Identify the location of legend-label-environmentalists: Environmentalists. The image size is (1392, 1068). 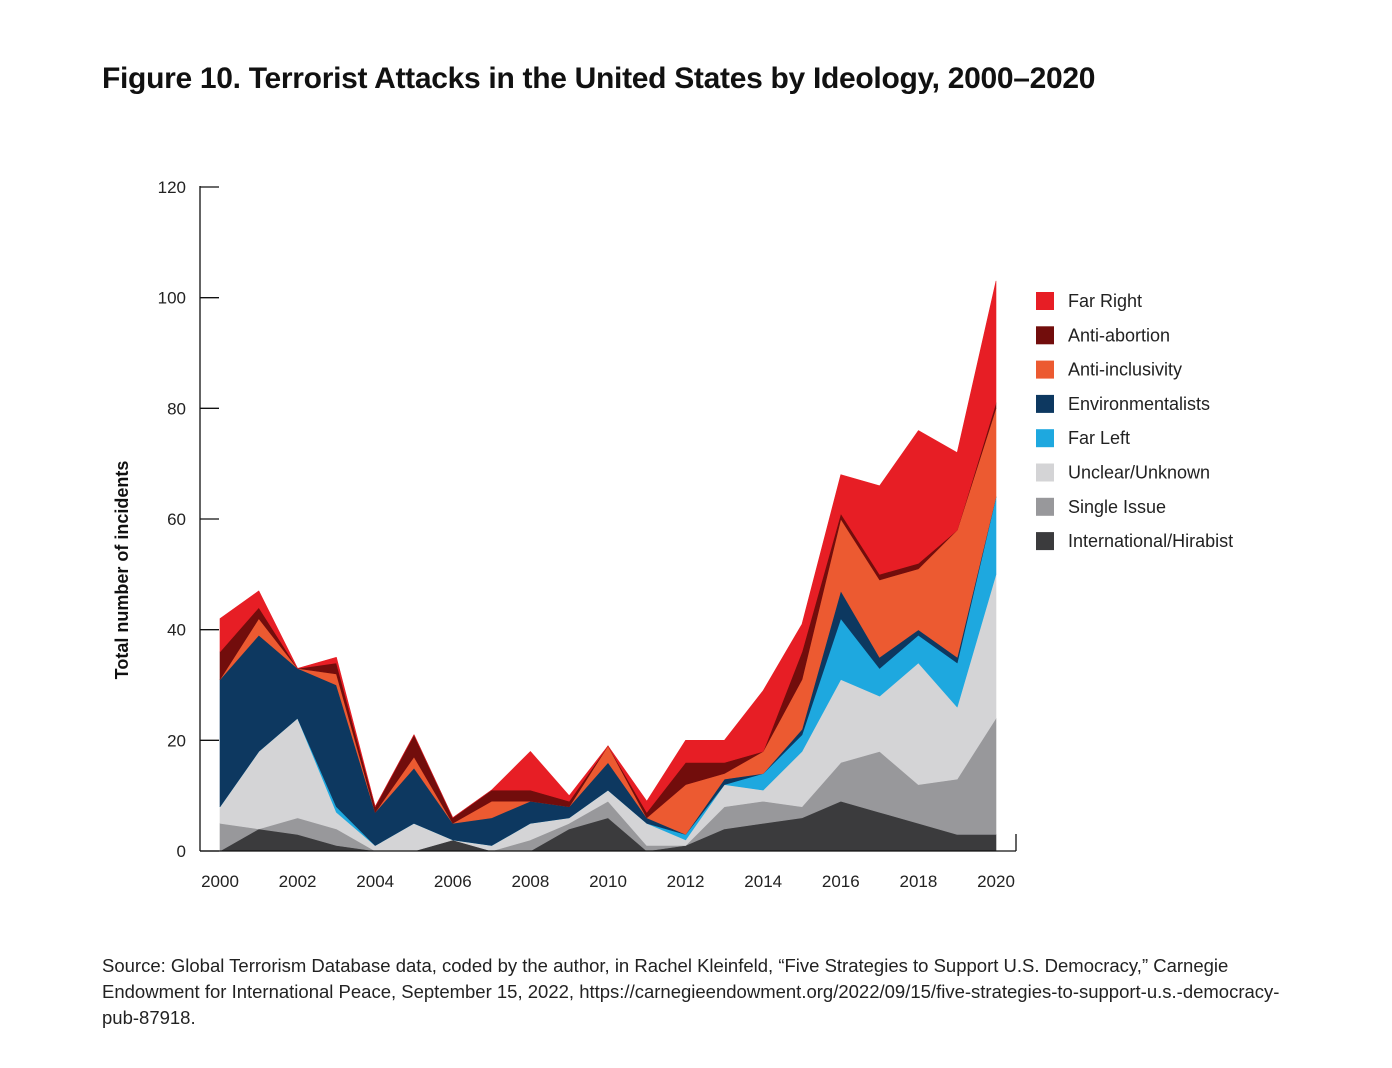
(1139, 404).